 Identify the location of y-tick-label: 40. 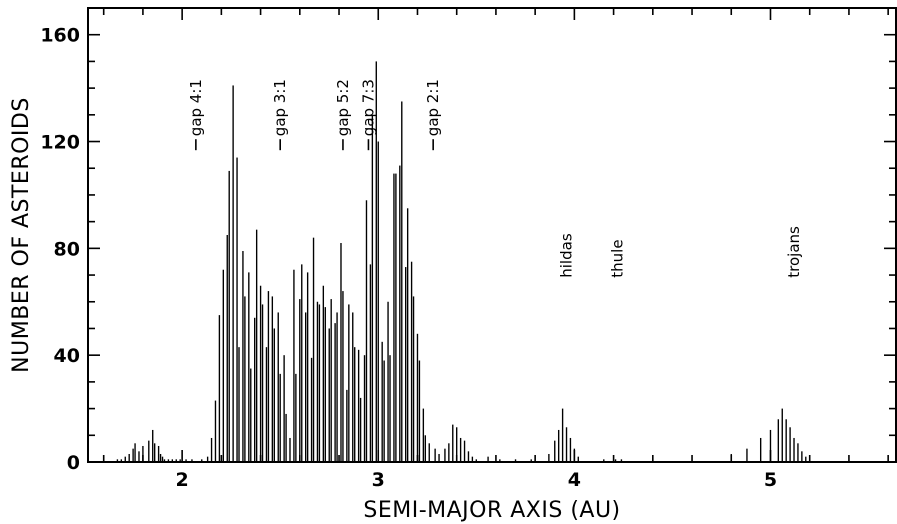
(67, 356).